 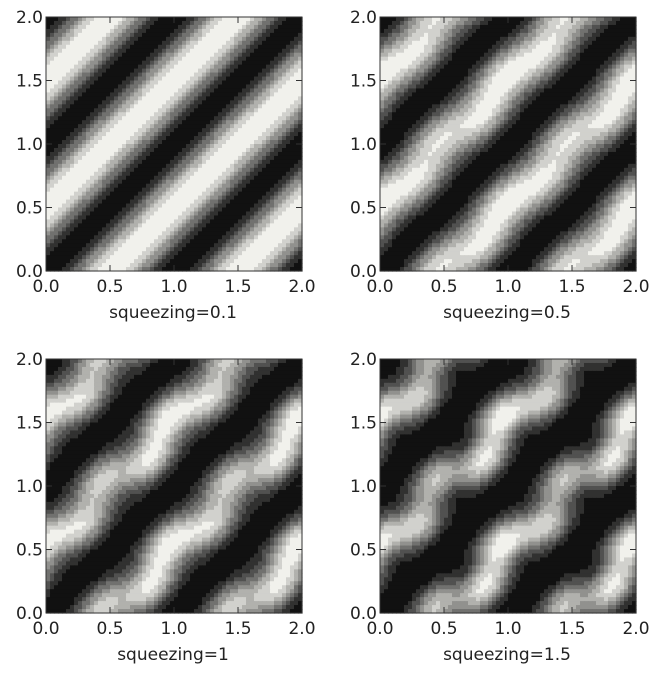 I want to click on x-tick-label: 0.0, so click(x=45, y=287).